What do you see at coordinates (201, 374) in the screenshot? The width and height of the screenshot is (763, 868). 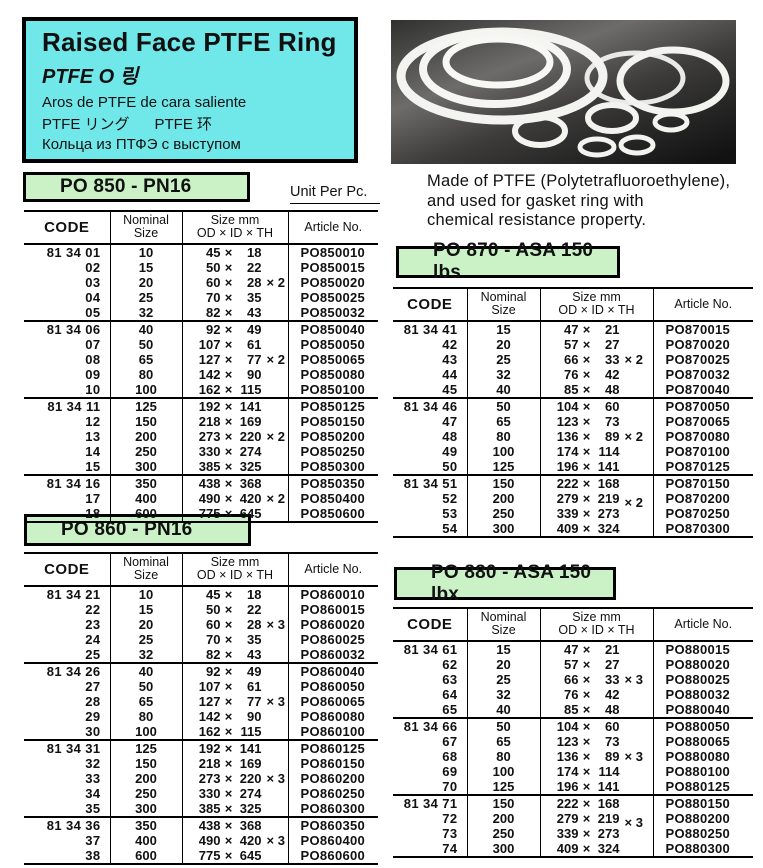 I see `table-row: 09 80 142 × 90 PO850080` at bounding box center [201, 374].